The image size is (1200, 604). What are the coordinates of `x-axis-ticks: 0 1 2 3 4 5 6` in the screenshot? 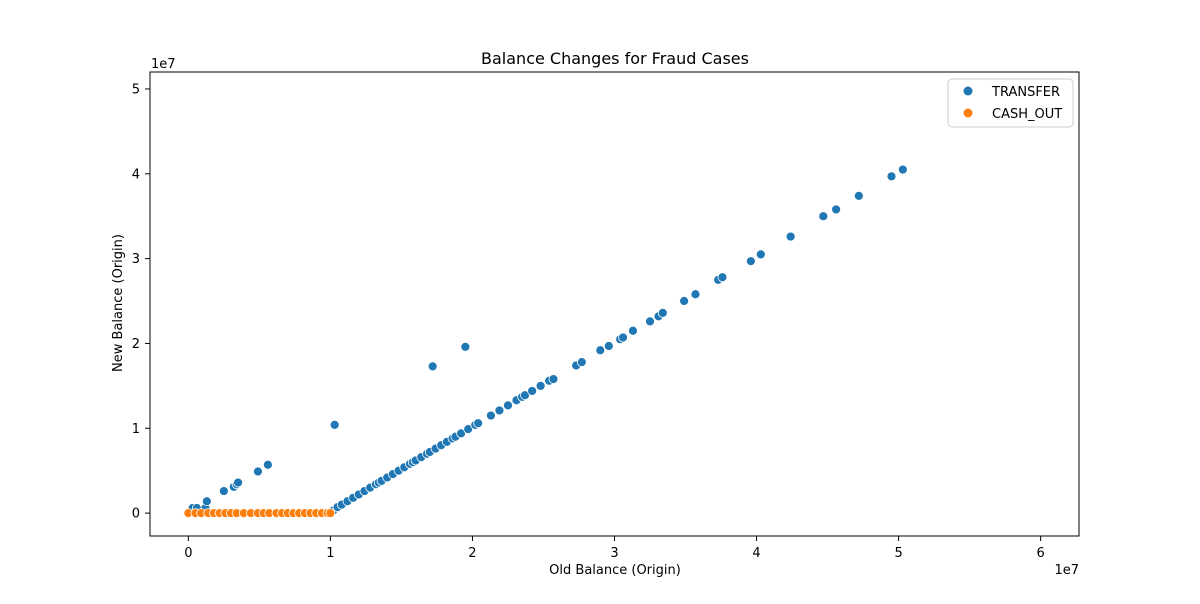 It's located at (614, 548).